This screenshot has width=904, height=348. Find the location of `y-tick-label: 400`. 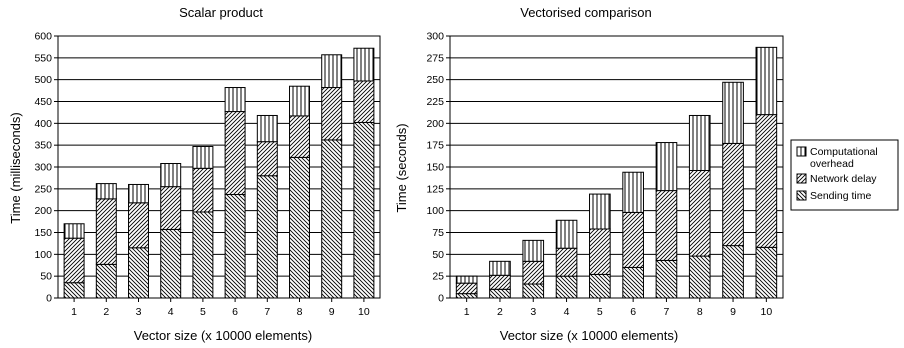

y-tick-label: 400 is located at coordinates (43, 124).